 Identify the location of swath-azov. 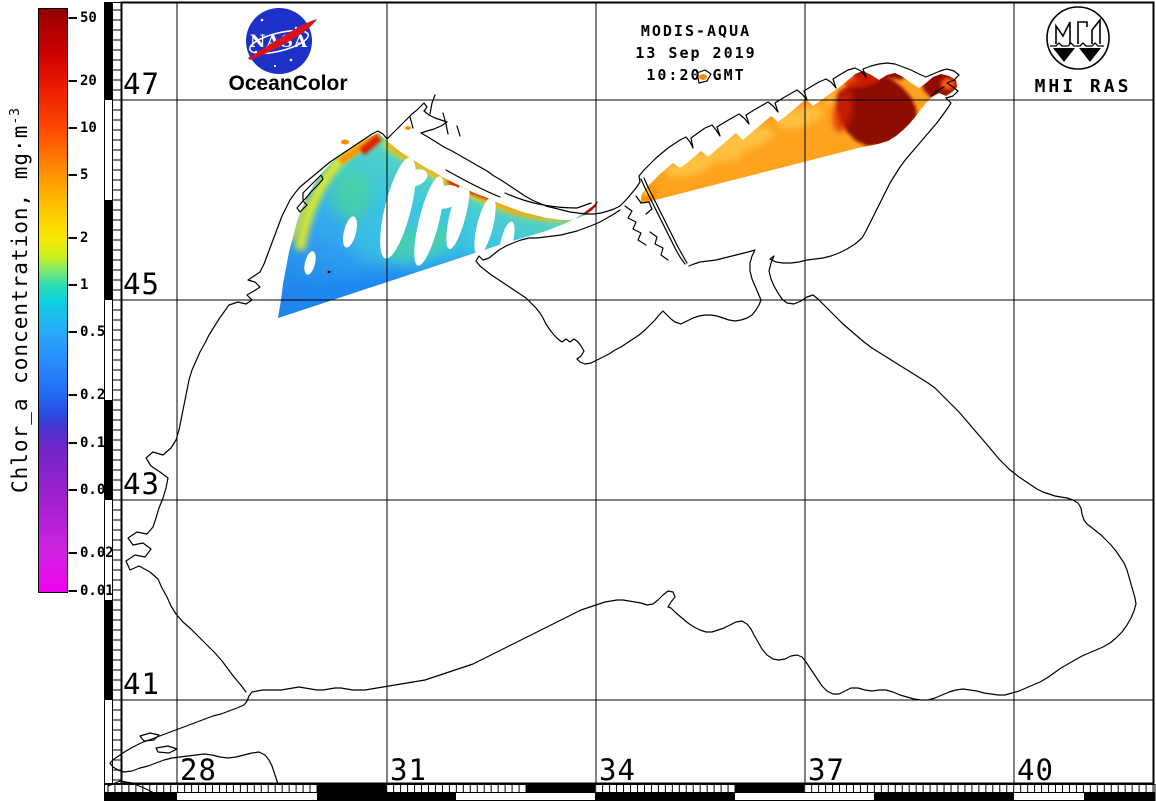
(798, 137).